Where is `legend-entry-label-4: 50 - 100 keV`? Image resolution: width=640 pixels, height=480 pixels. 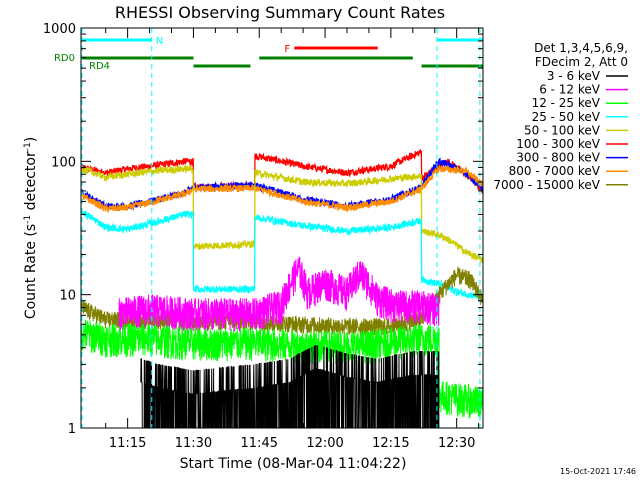
legend-entry-label-4: 50 - 100 keV is located at coordinates (562, 130).